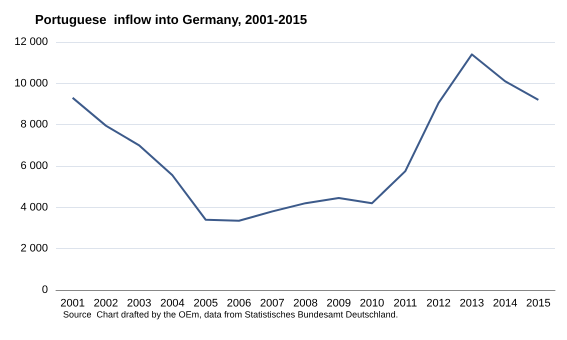  What do you see at coordinates (505, 304) in the screenshot?
I see `x-tick-label: 2014` at bounding box center [505, 304].